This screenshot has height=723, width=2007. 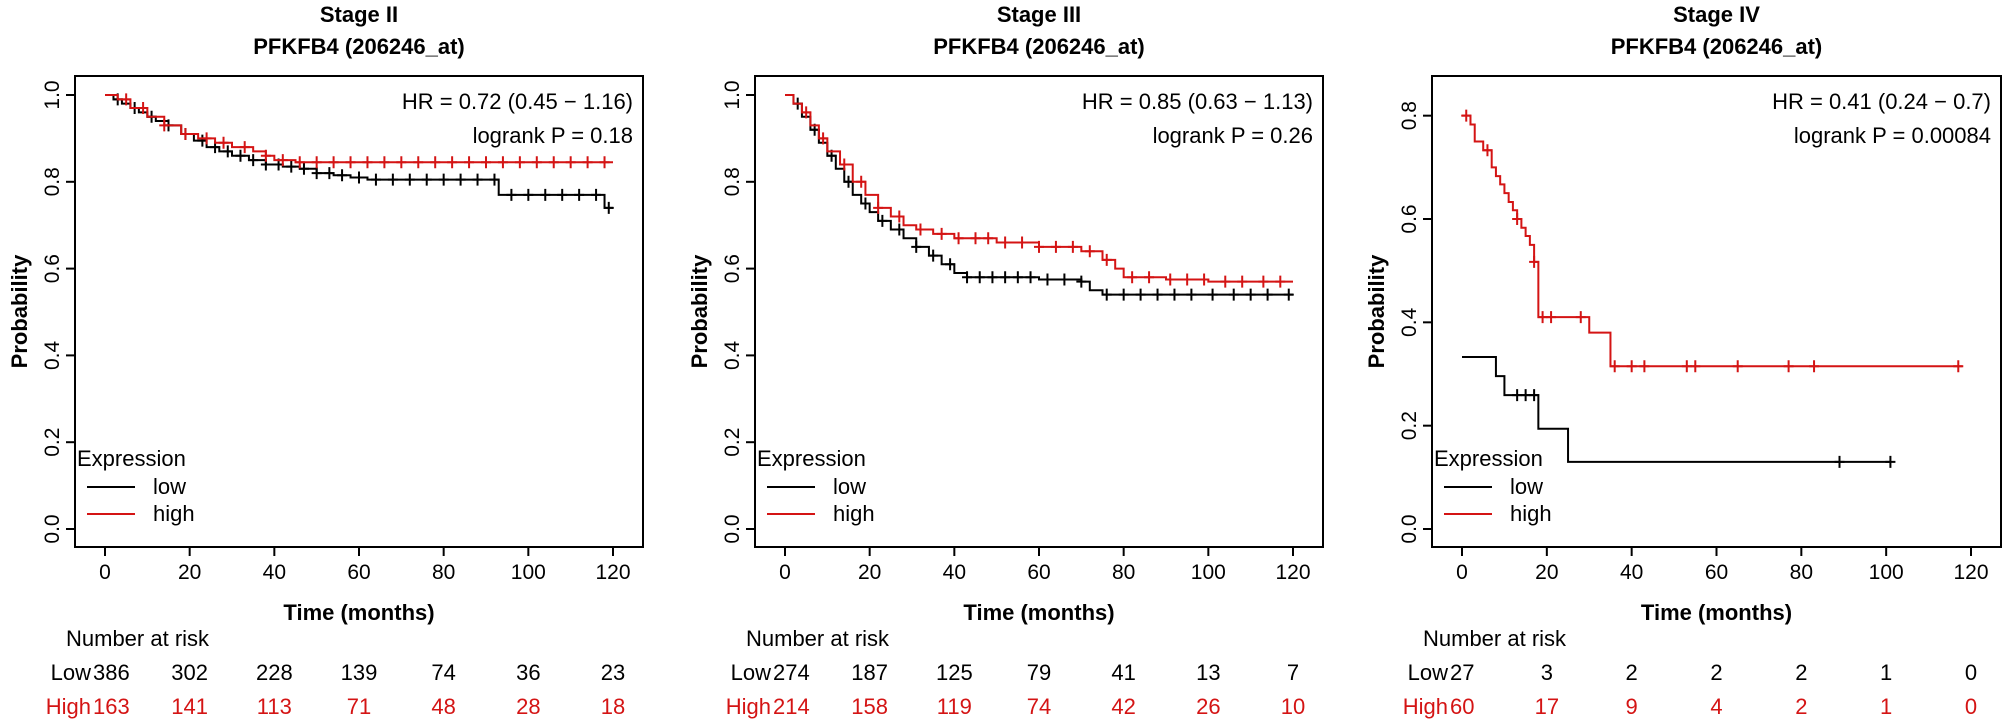 I want to click on legend-label-low: low, so click(x=849, y=486).